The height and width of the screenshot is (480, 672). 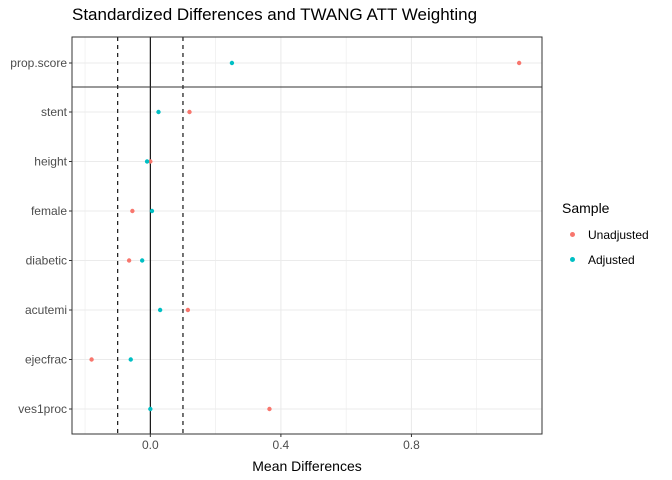 I want to click on x-tick-label: 0.4, so click(x=281, y=445).